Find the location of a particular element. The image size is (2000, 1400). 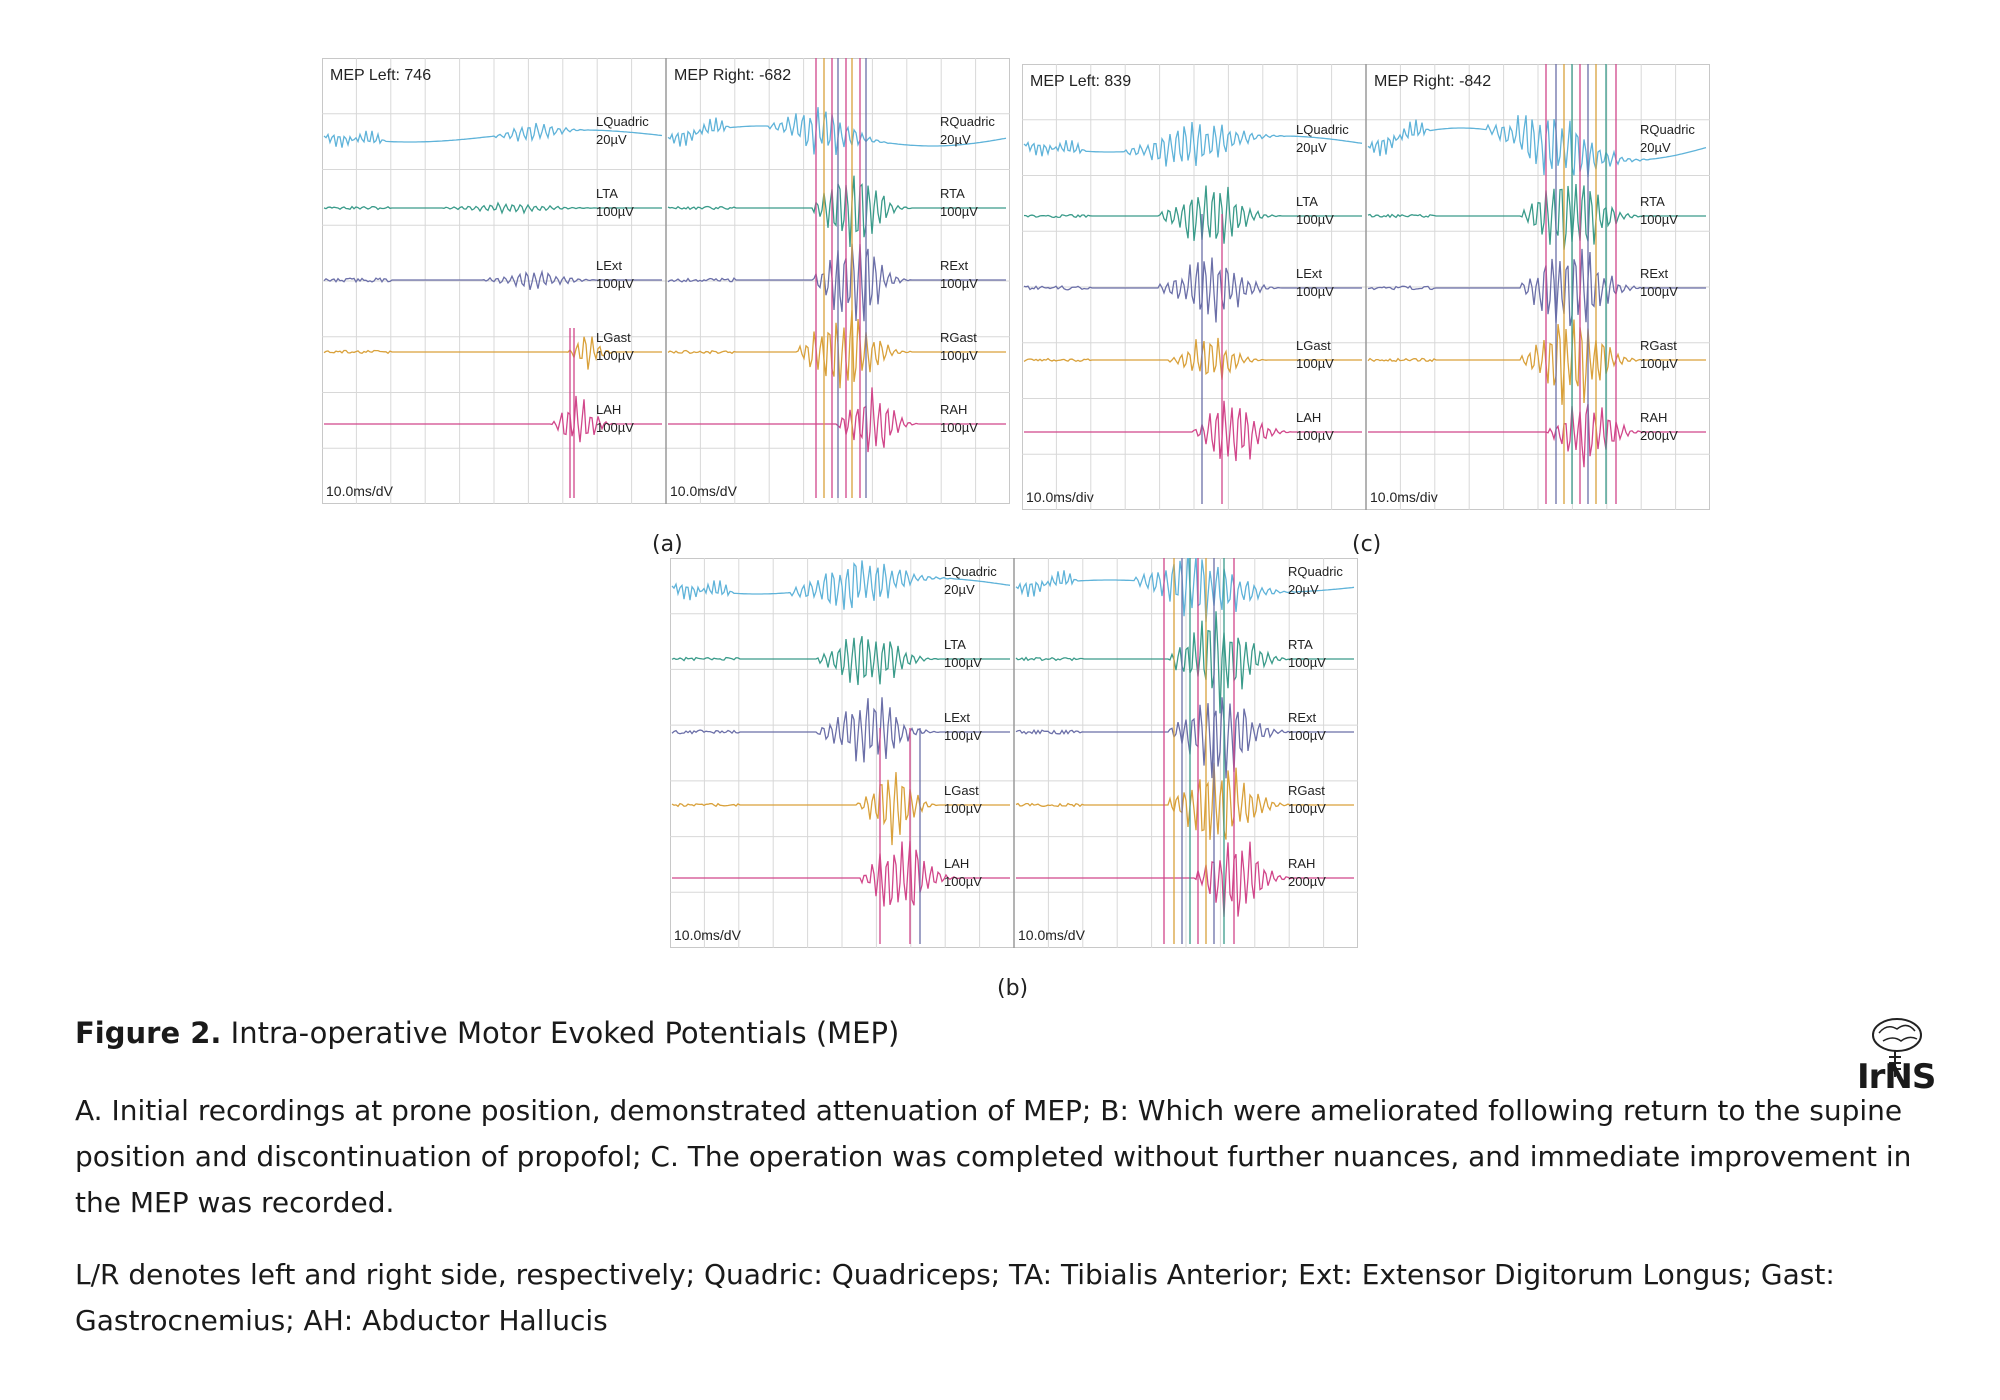

right-mep-header: MEP Right: -842 is located at coordinates (1432, 81).